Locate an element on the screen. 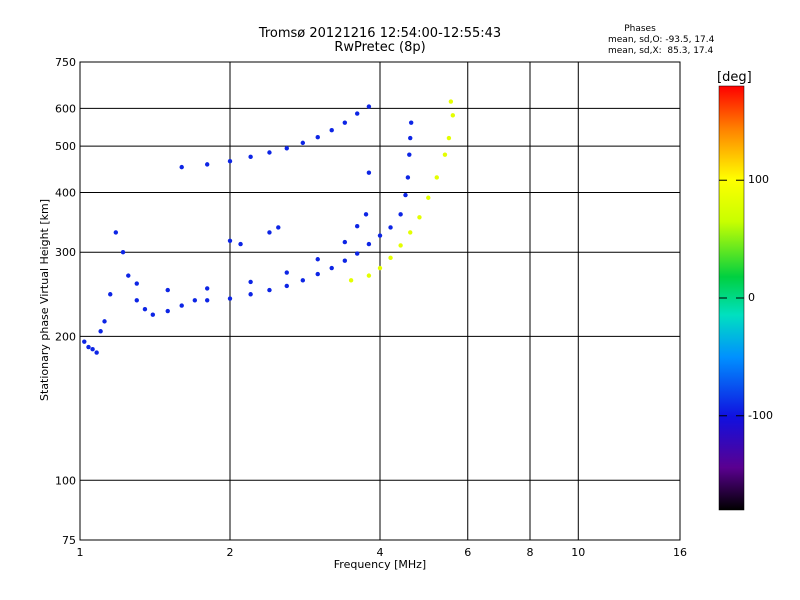 The height and width of the screenshot is (600, 800). y-axis-label: Stationary phase Virtual Height [km] is located at coordinates (44, 300).